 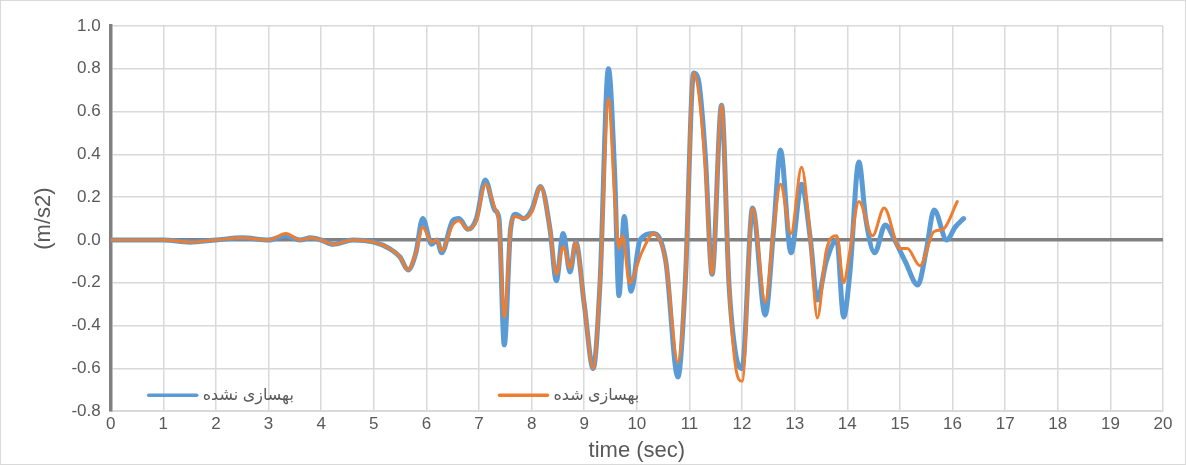 What do you see at coordinates (89, 111) in the screenshot?
I see `y-tick-label: 0.6` at bounding box center [89, 111].